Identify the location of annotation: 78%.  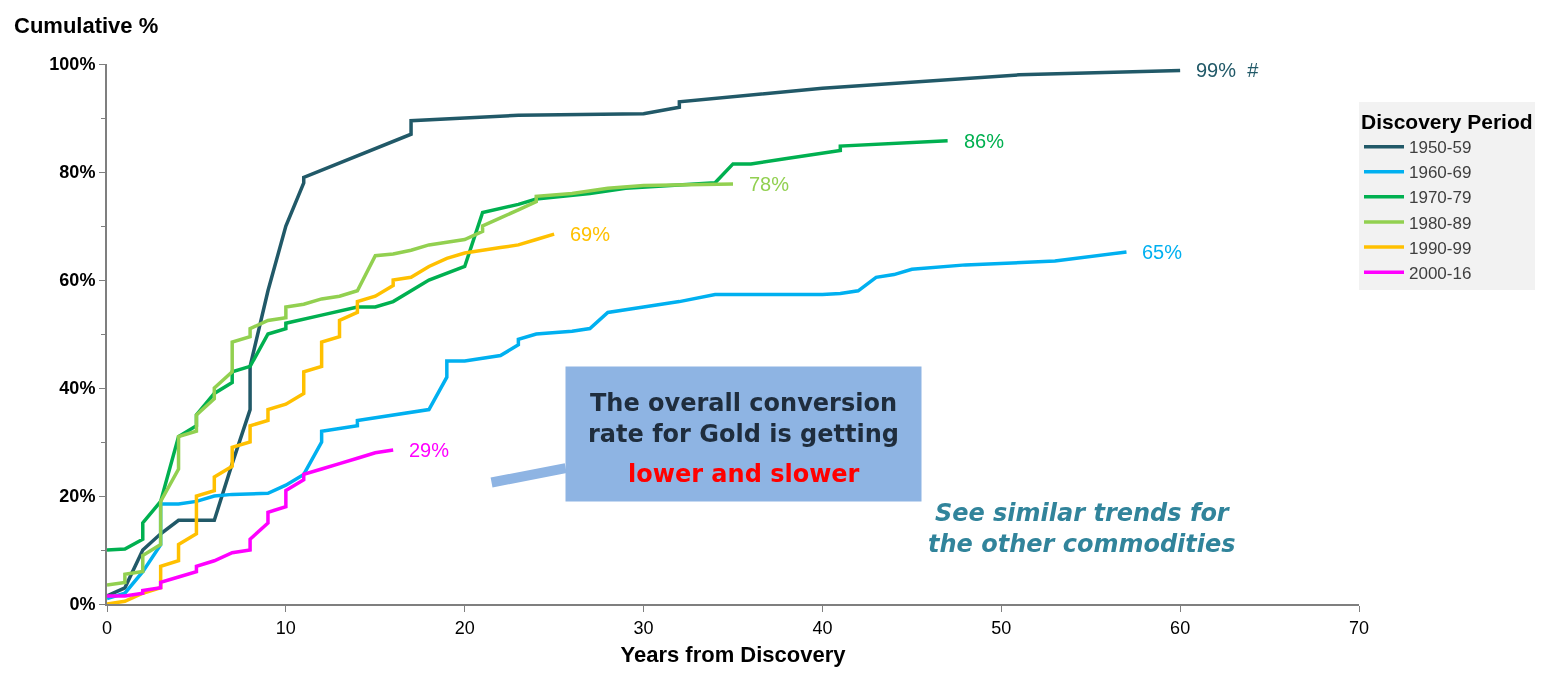
(769, 184).